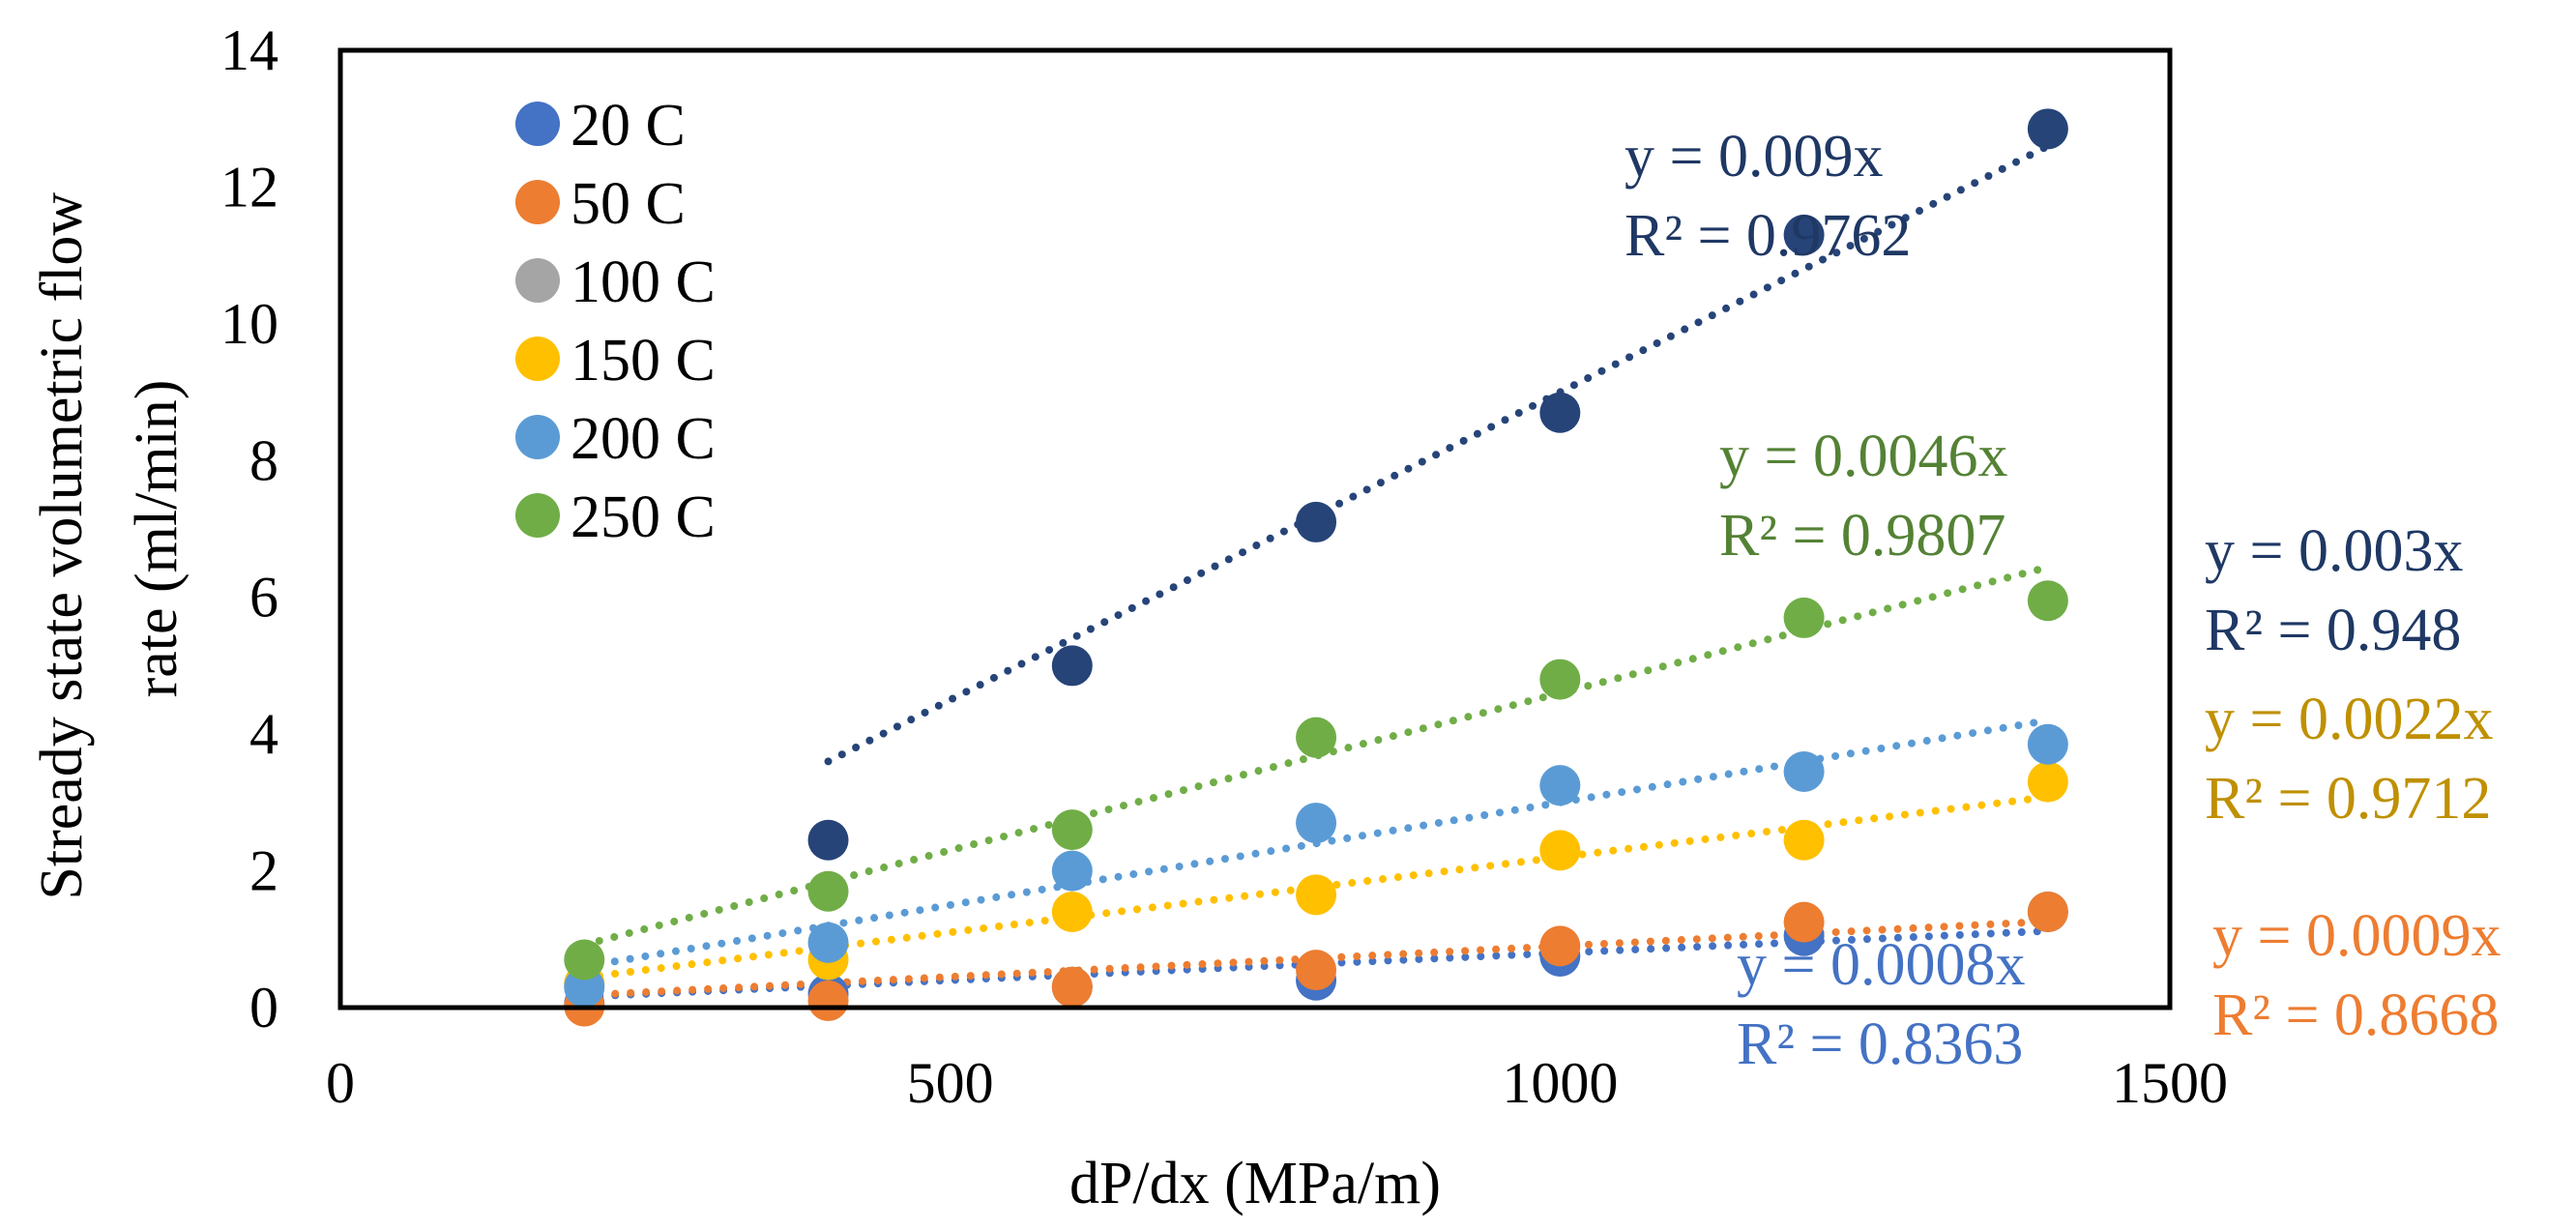 This screenshot has width=2576, height=1230. I want to click on y-tick-label: 6, so click(263, 598).